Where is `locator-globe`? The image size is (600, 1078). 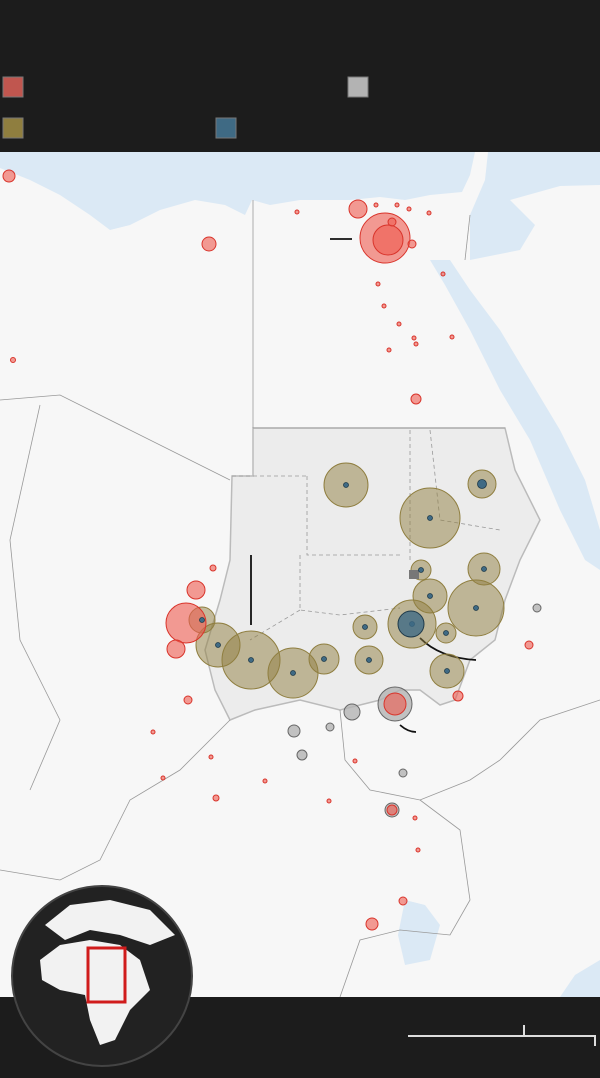 locator-globe is located at coordinates (102, 976).